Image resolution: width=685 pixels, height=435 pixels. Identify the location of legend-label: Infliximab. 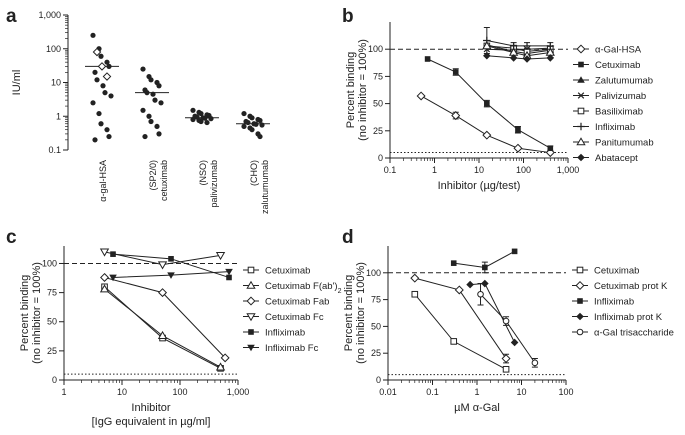
(285, 333).